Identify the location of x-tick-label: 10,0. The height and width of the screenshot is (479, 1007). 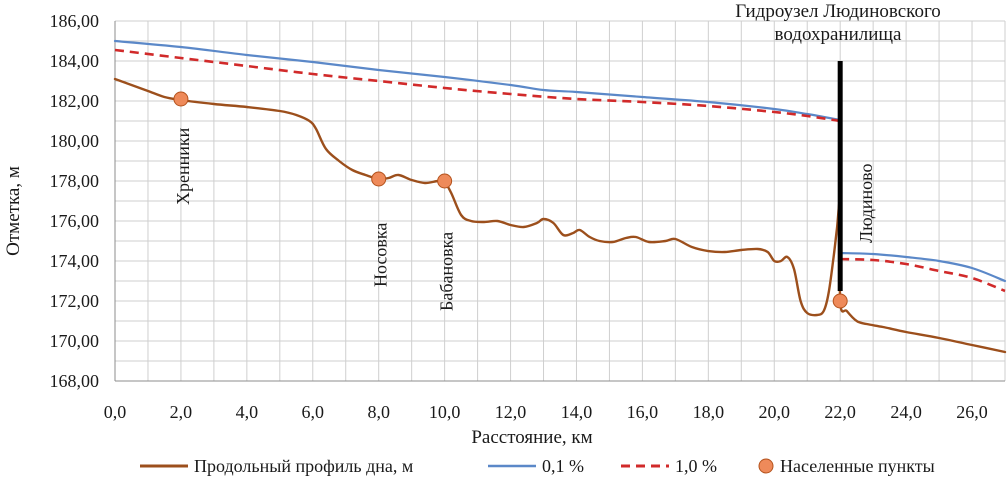
(445, 412).